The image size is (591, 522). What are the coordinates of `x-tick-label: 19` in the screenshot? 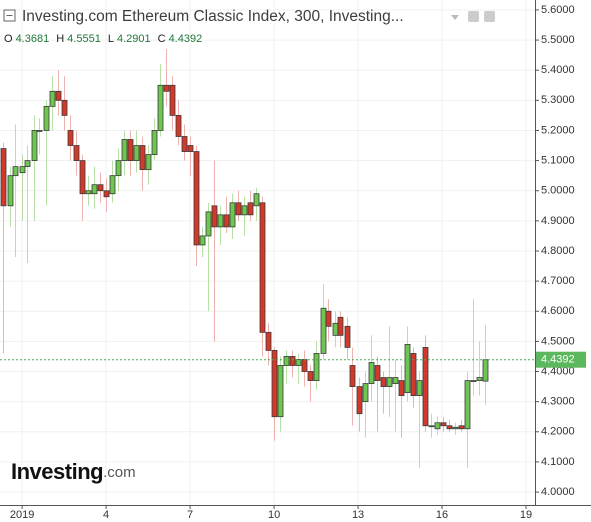 It's located at (526, 515).